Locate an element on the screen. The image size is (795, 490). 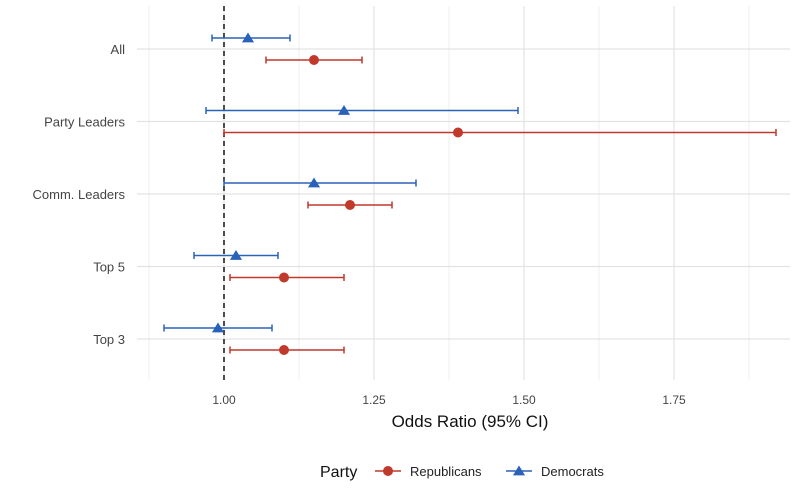
category-label: Party Leaders is located at coordinates (84, 122).